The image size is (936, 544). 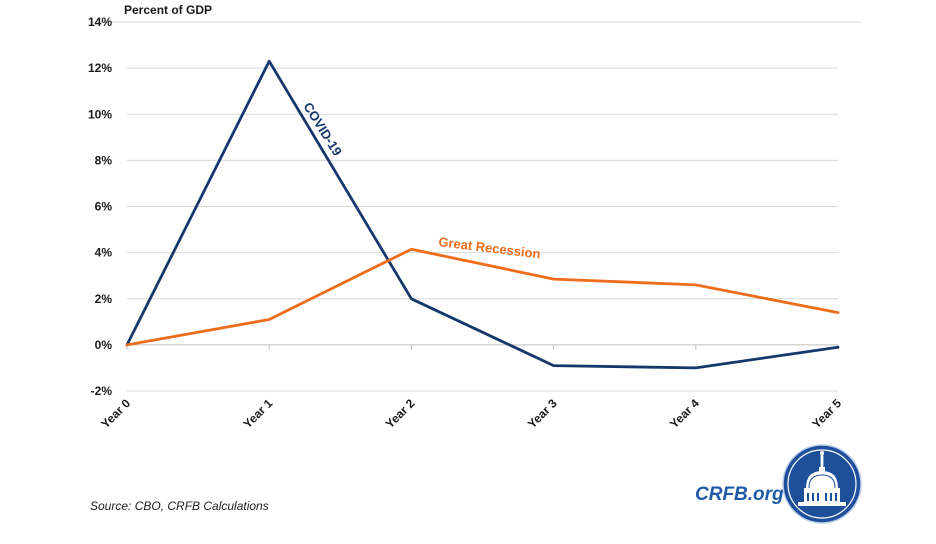 I want to click on y-tick-label: 2%, so click(x=104, y=299).